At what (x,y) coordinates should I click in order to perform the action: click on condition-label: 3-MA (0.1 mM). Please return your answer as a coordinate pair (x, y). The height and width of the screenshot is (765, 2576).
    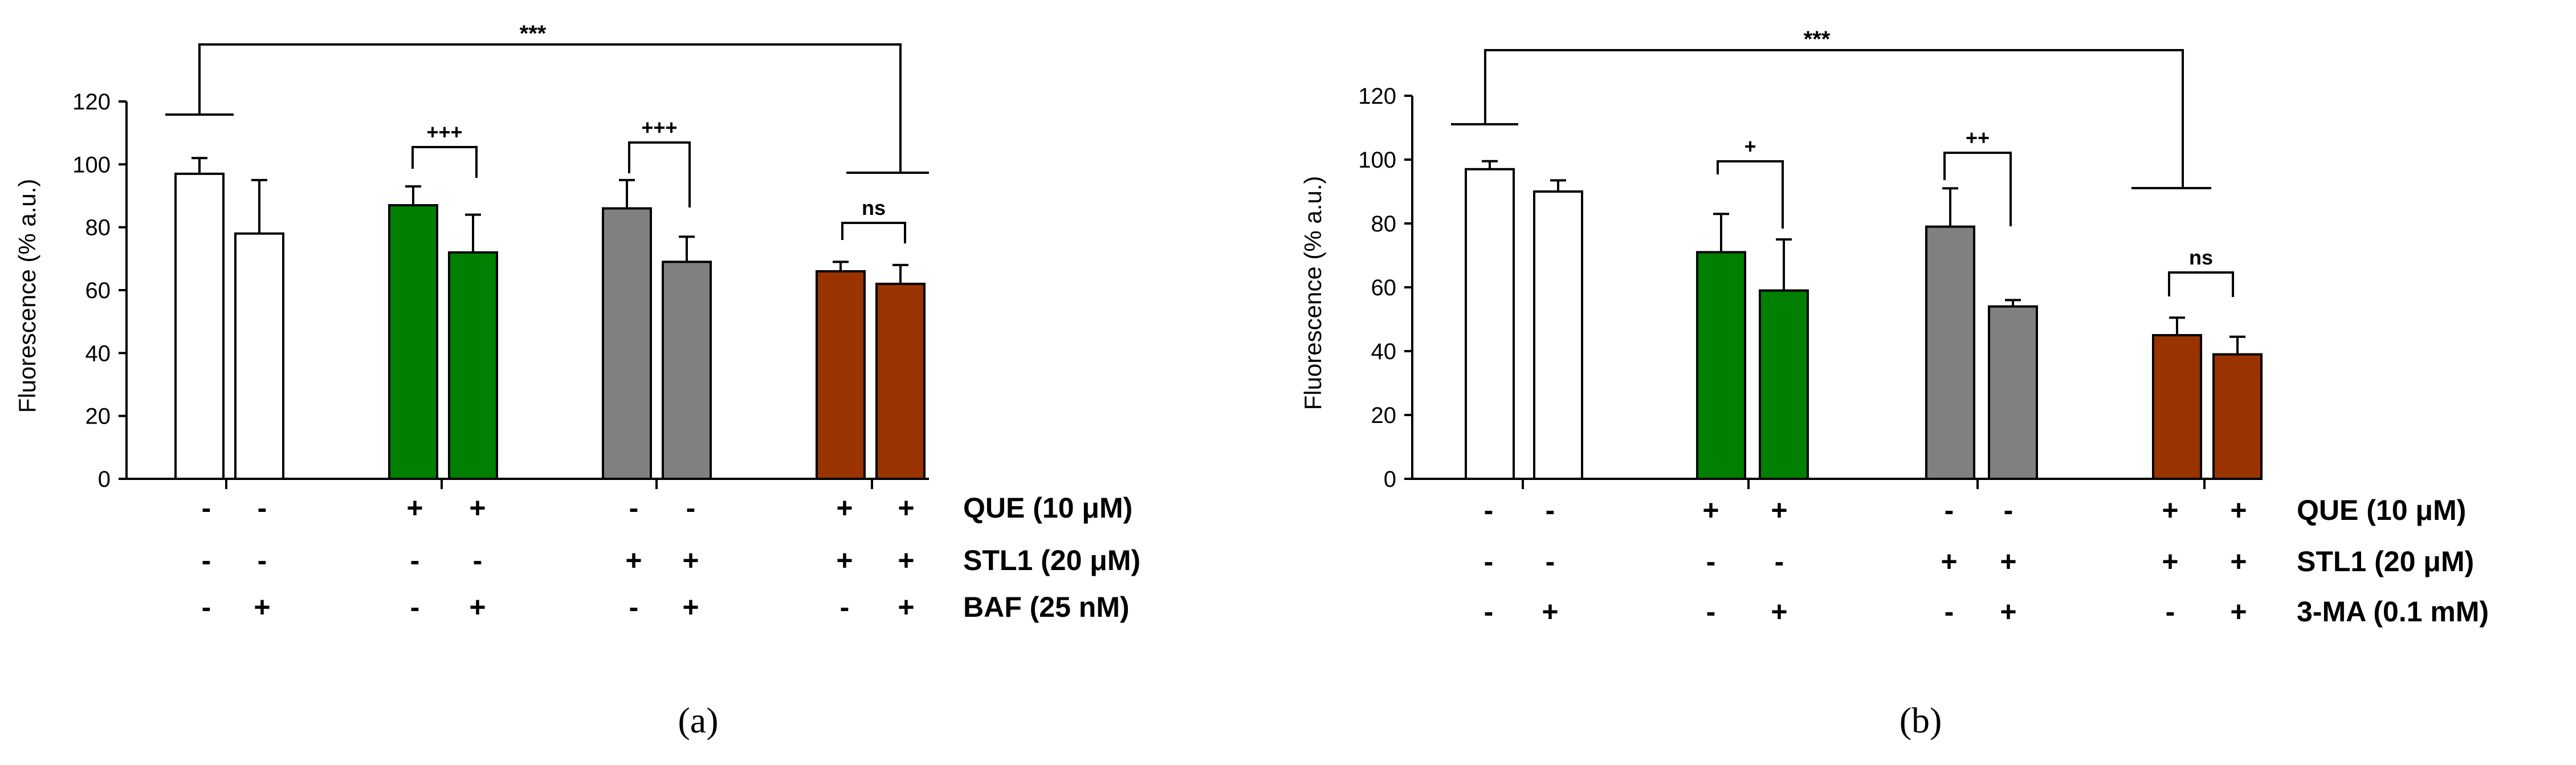
    Looking at the image, I should click on (2393, 612).